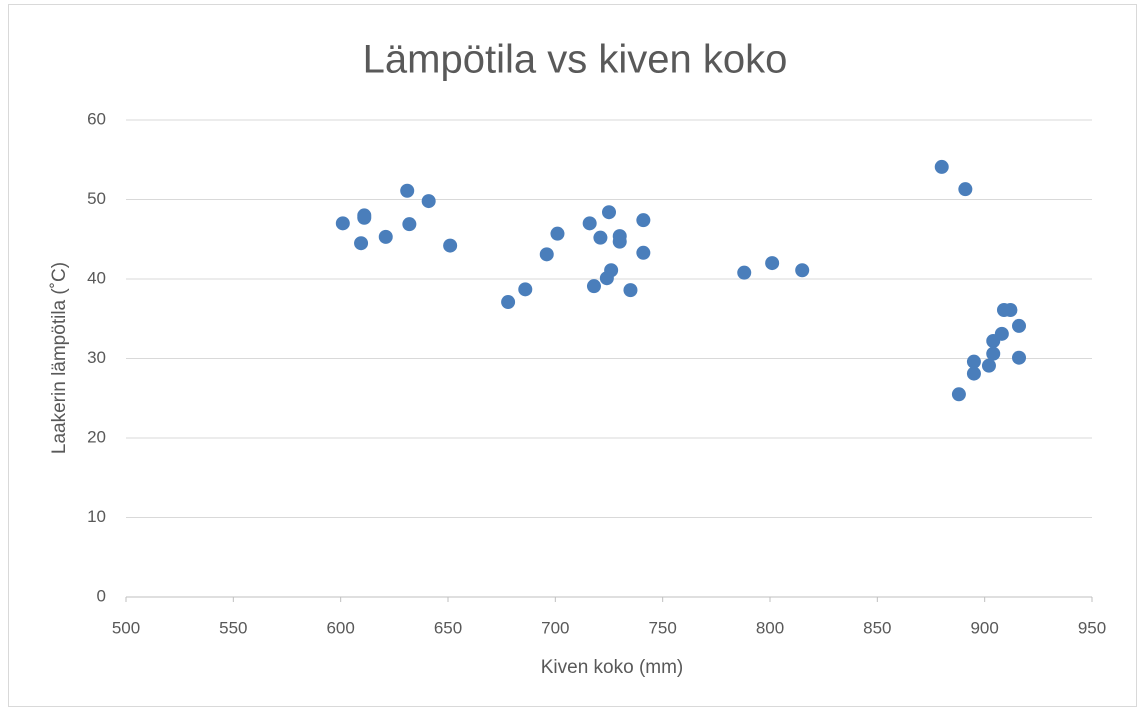 The width and height of the screenshot is (1141, 711). What do you see at coordinates (1092, 627) in the screenshot?
I see `x-tick-label: 950` at bounding box center [1092, 627].